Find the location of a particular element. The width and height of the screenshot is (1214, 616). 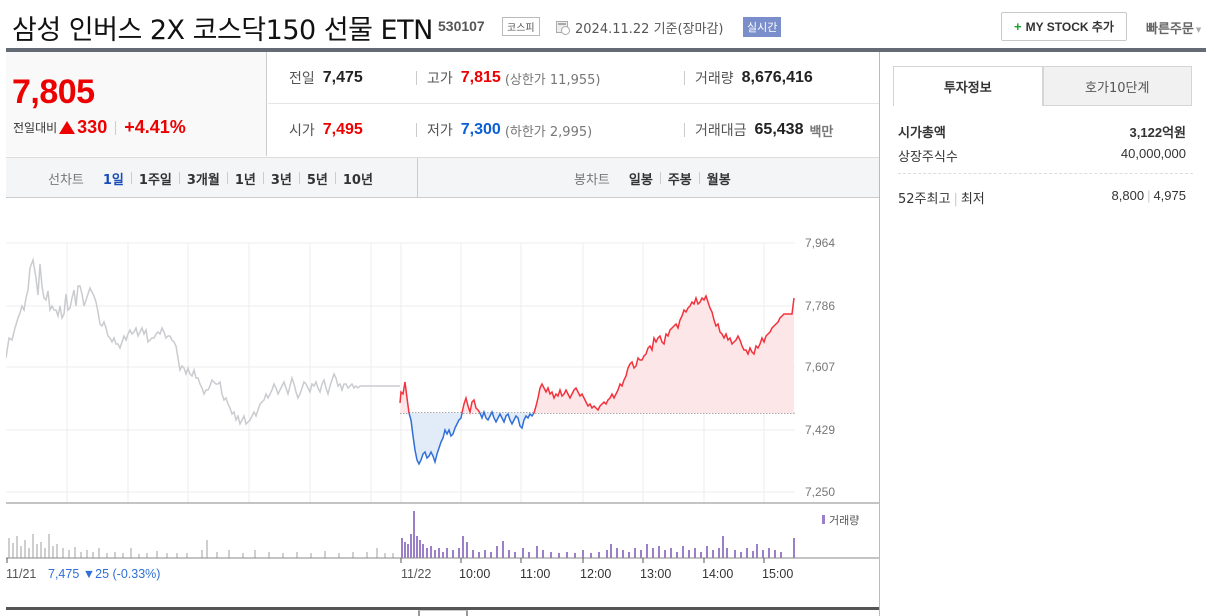

header-divider is located at coordinates (606, 50).